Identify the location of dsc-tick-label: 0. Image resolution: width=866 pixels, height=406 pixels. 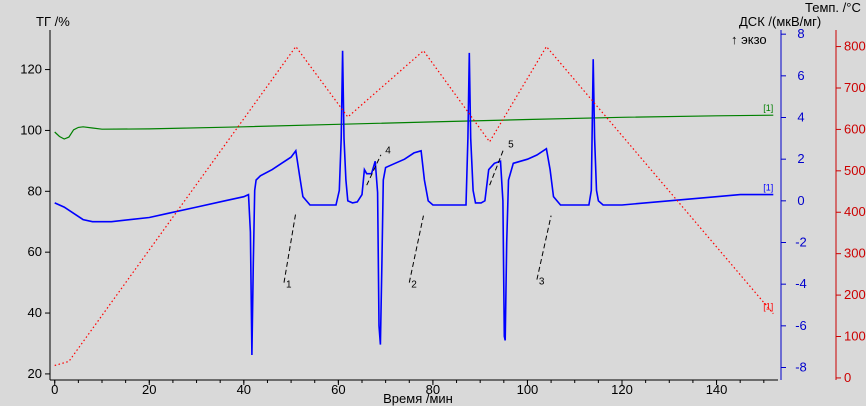
(800, 200).